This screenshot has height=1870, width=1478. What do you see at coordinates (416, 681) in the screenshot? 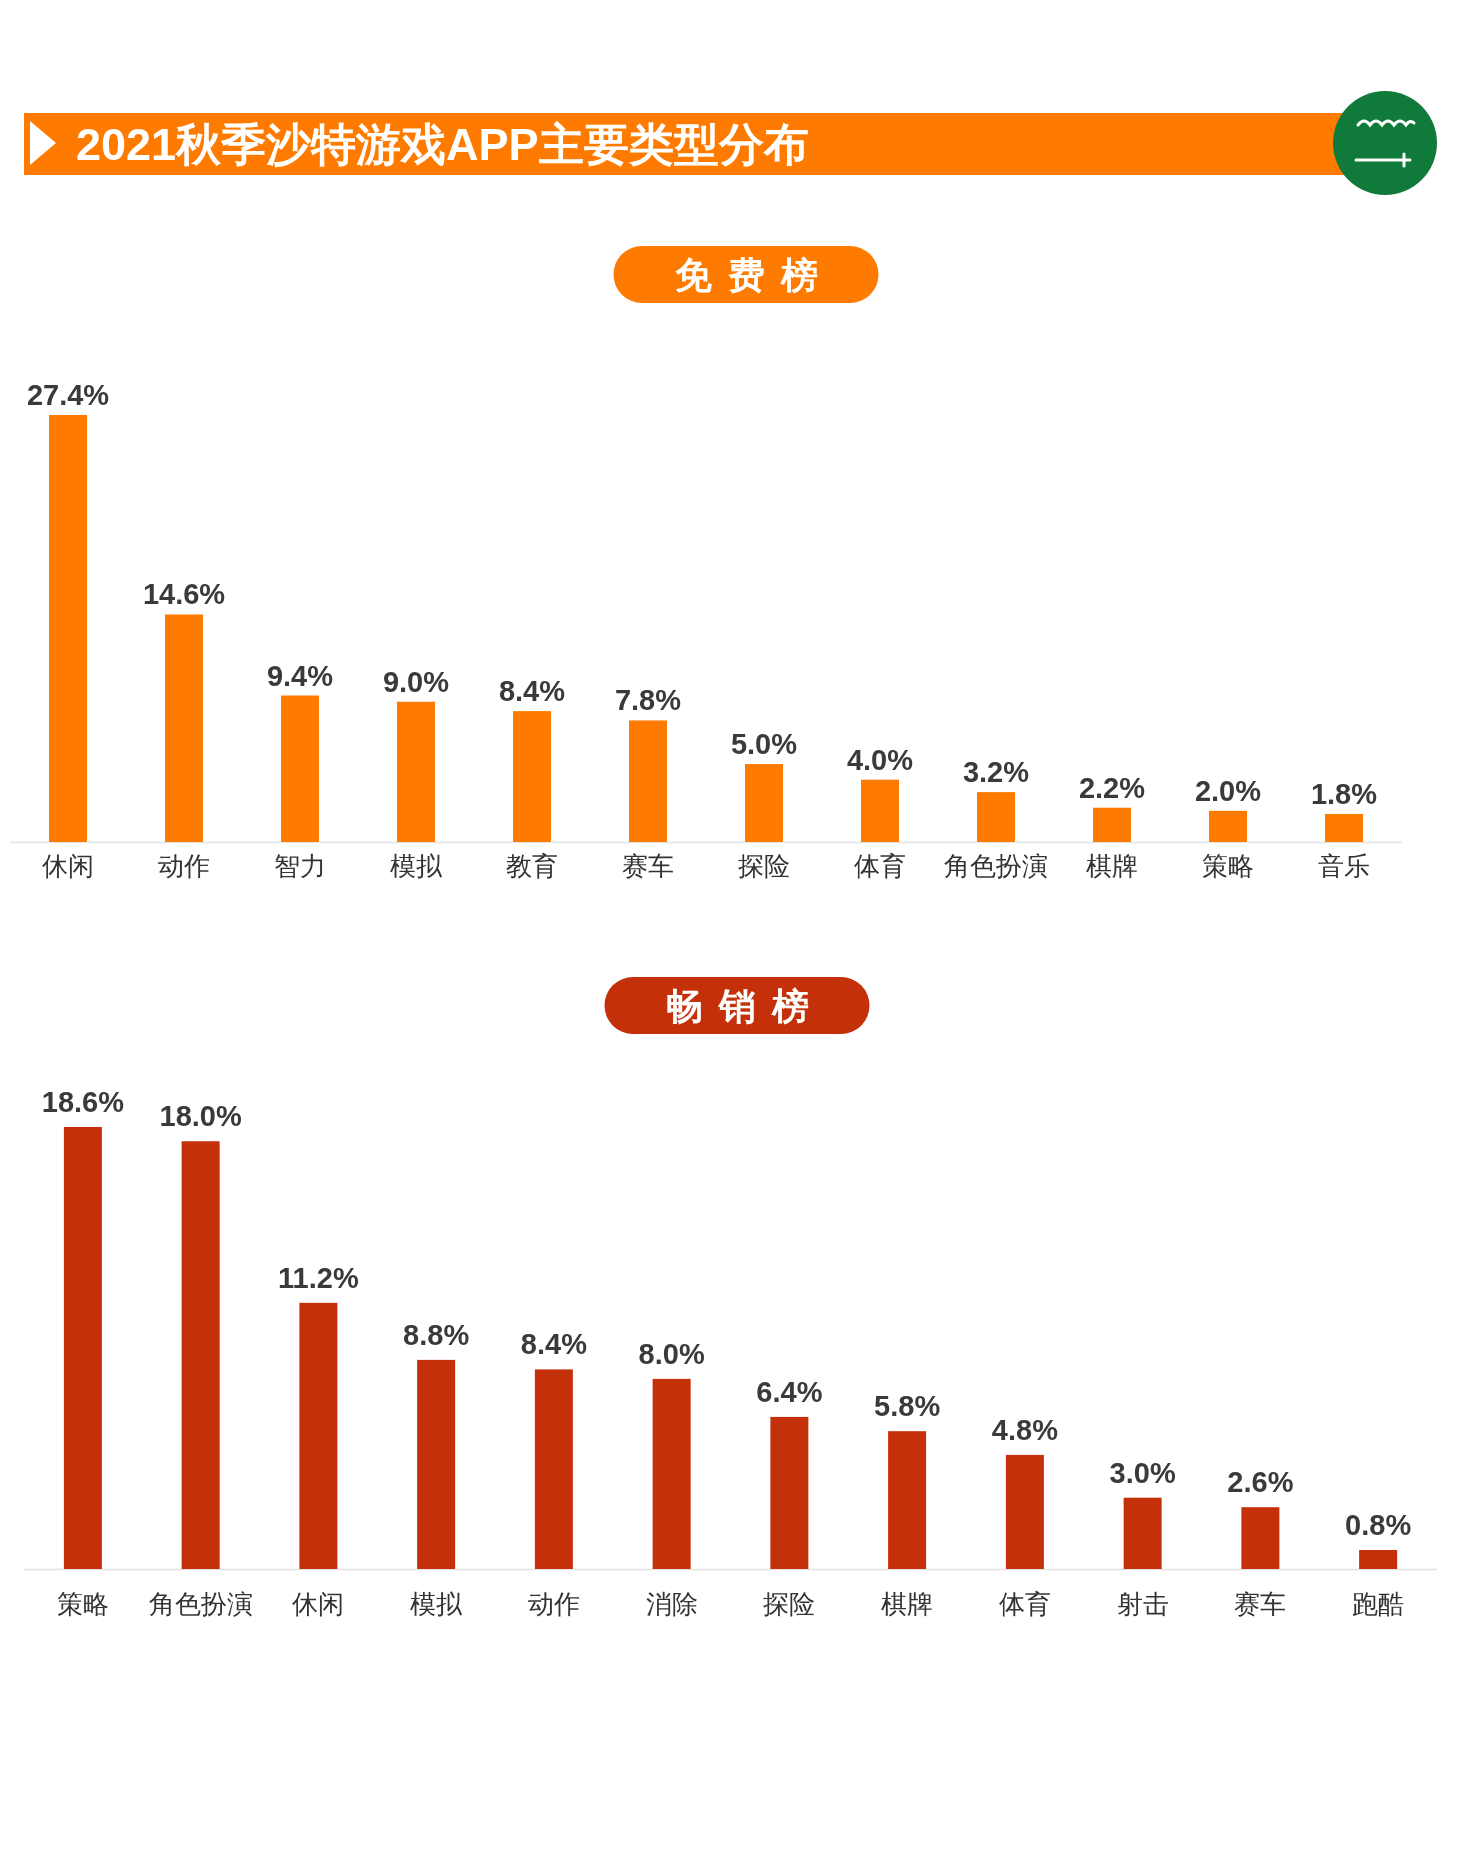
I see `data-label: 9.0%` at bounding box center [416, 681].